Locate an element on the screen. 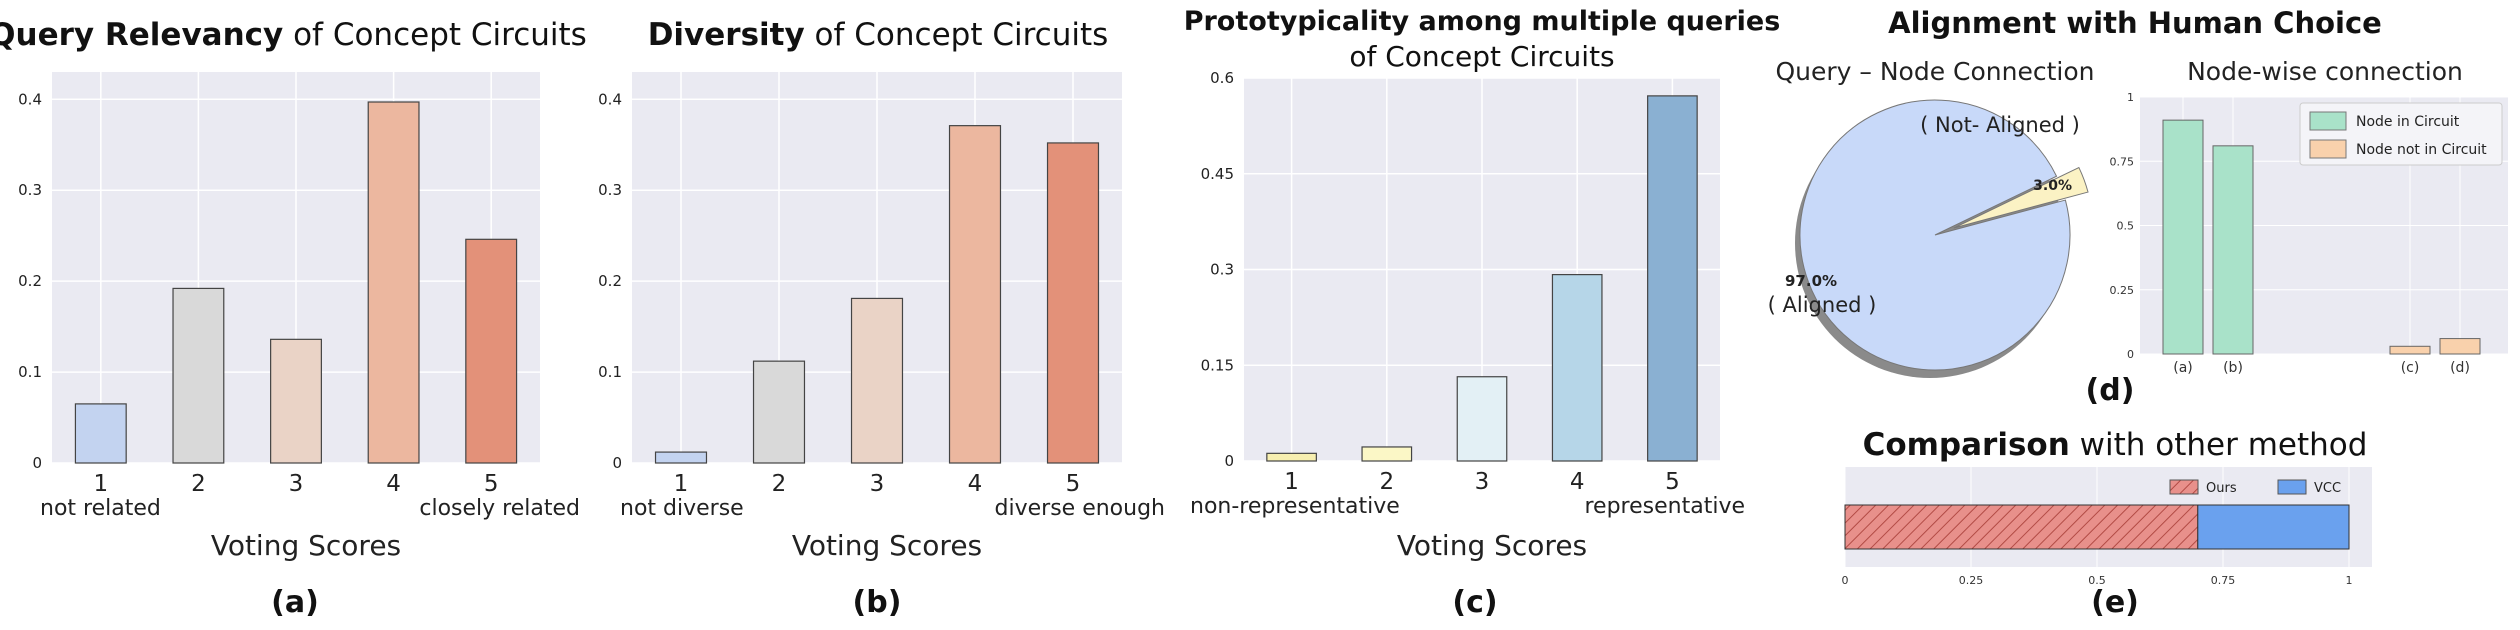  x-tick-label: (d) is located at coordinates (2460, 368).